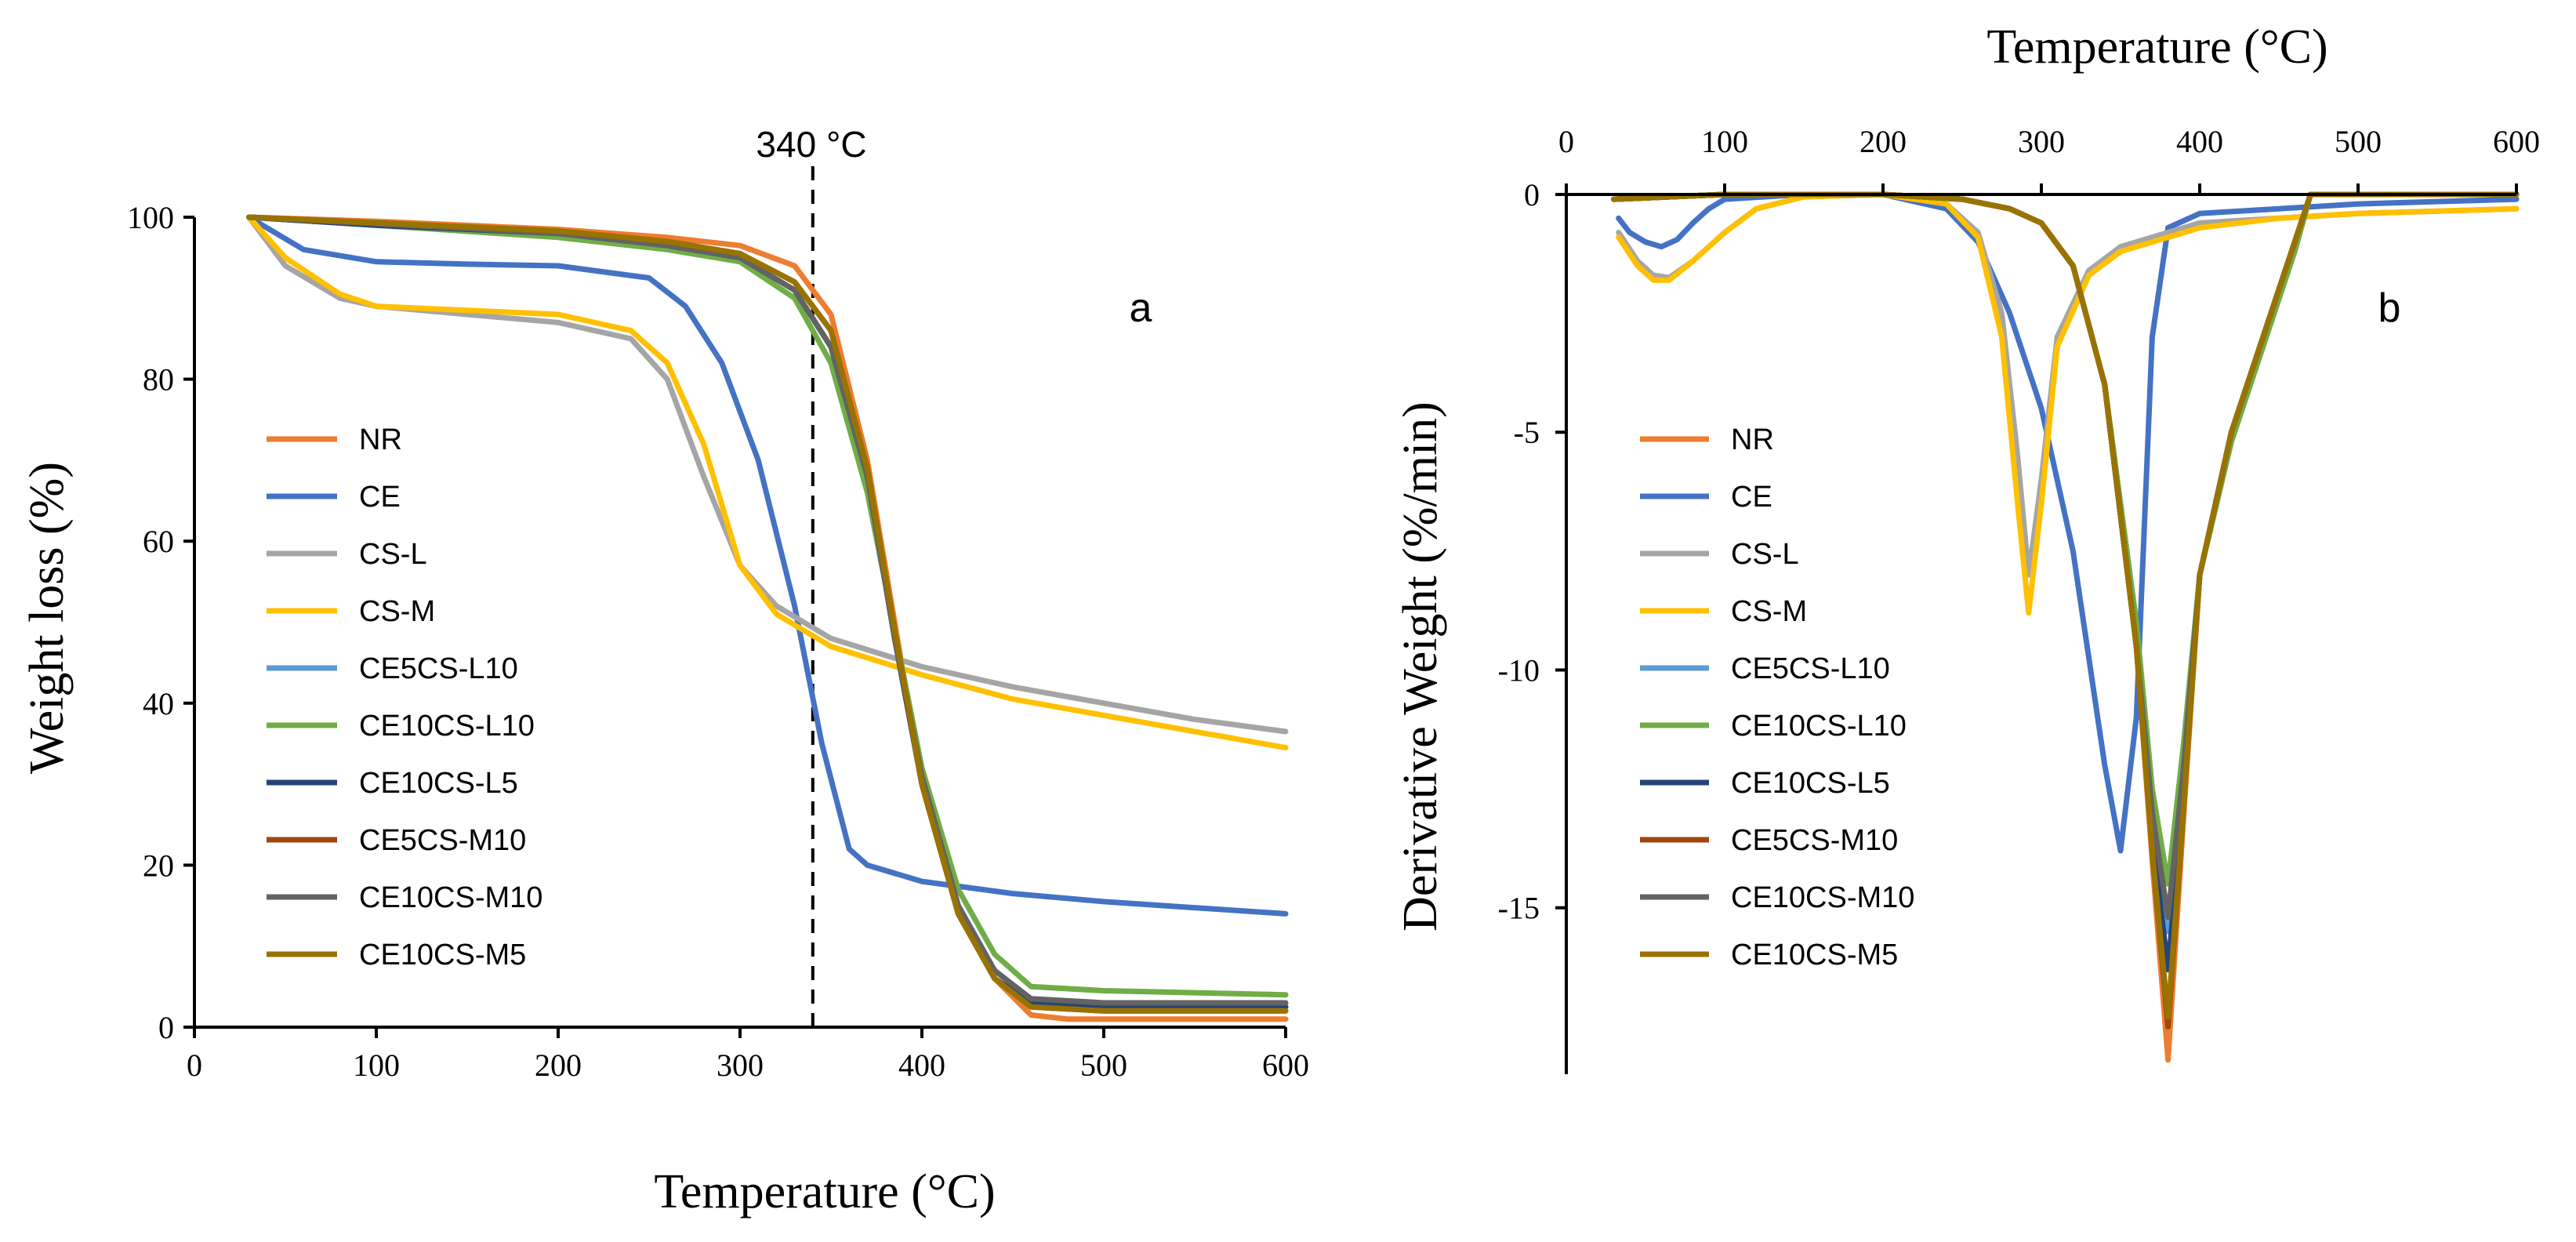 The image size is (2576, 1242). I want to click on x-axis-title-b: Temperature (°C), so click(2157, 47).